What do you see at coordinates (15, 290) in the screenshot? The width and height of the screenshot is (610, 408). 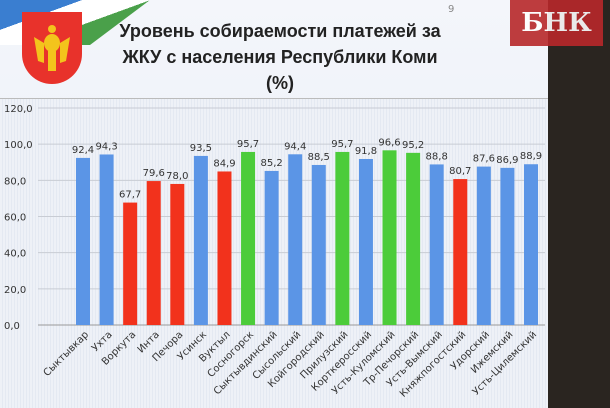 I see `y-tick-label: 20,0` at bounding box center [15, 290].